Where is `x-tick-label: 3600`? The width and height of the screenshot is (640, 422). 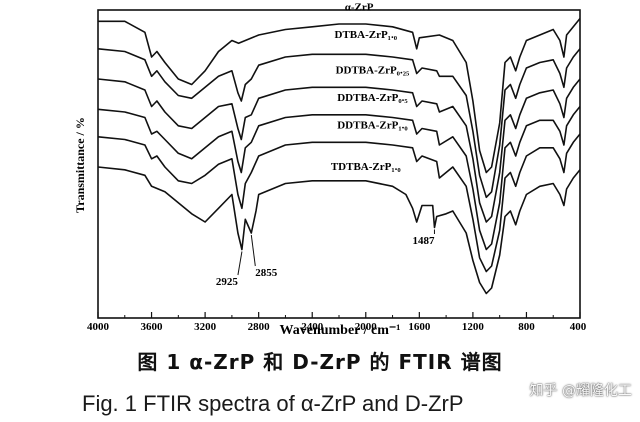 x-tick-label: 3600 is located at coordinates (152, 327).